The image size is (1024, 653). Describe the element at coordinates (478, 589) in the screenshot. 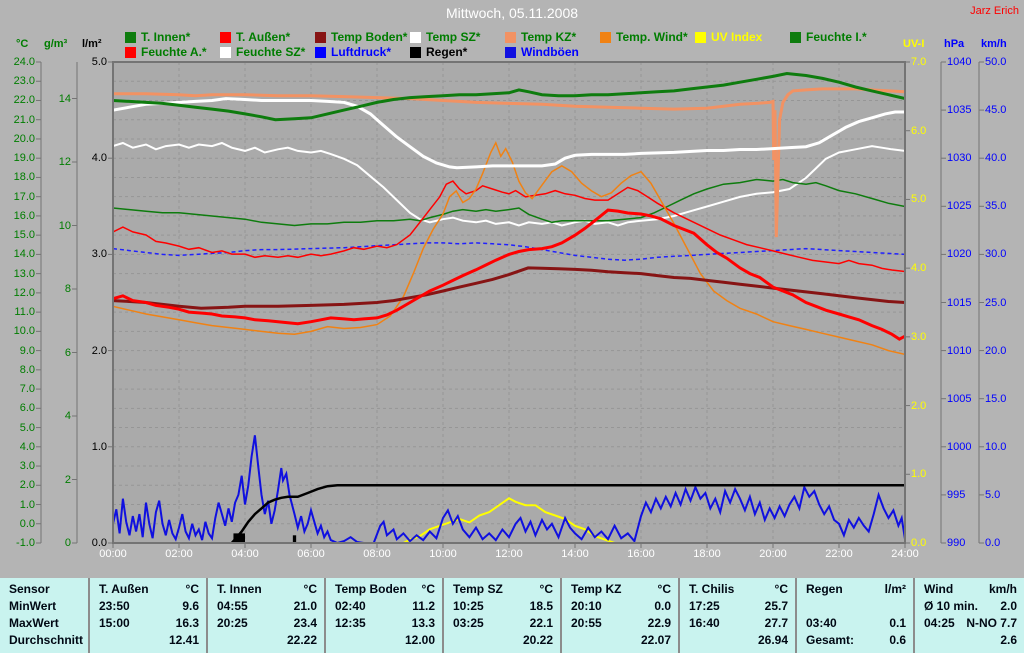

I see `table-cell: Temp SZ` at that location.